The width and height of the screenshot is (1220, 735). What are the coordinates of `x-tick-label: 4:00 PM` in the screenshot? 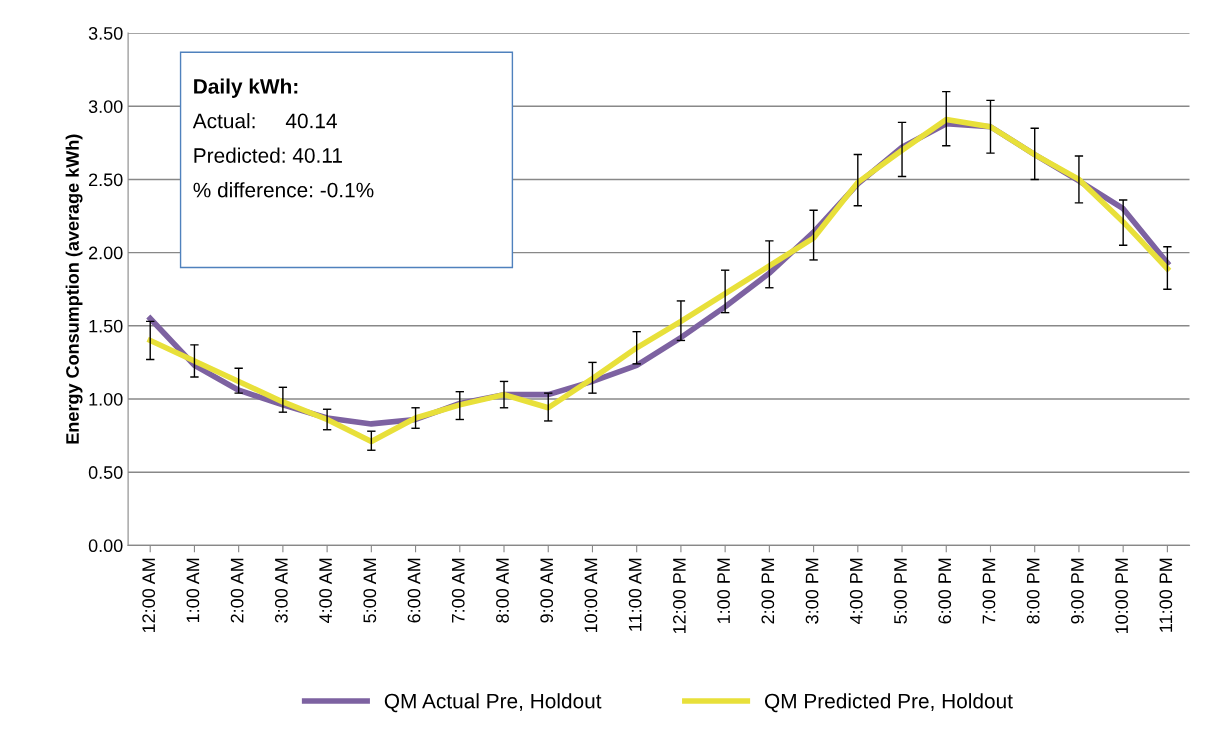 It's located at (856, 591).